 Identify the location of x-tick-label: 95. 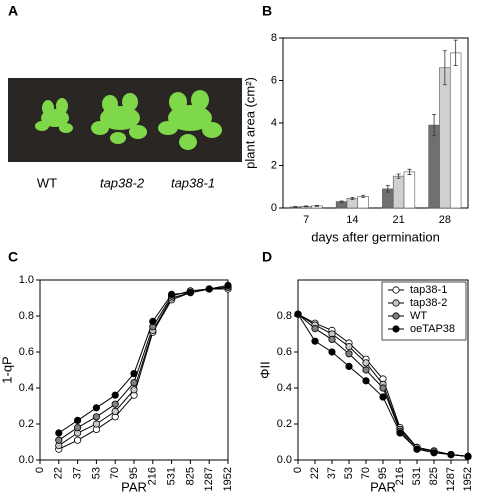
(134, 473).